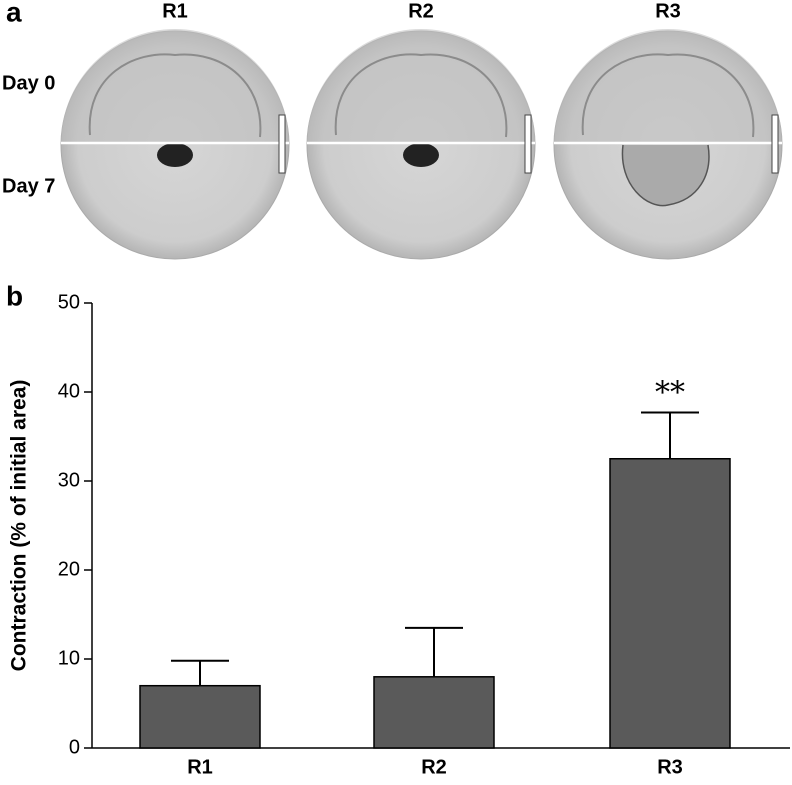  Describe the element at coordinates (28, 83) in the screenshot. I see `row-label: Day 0` at that location.